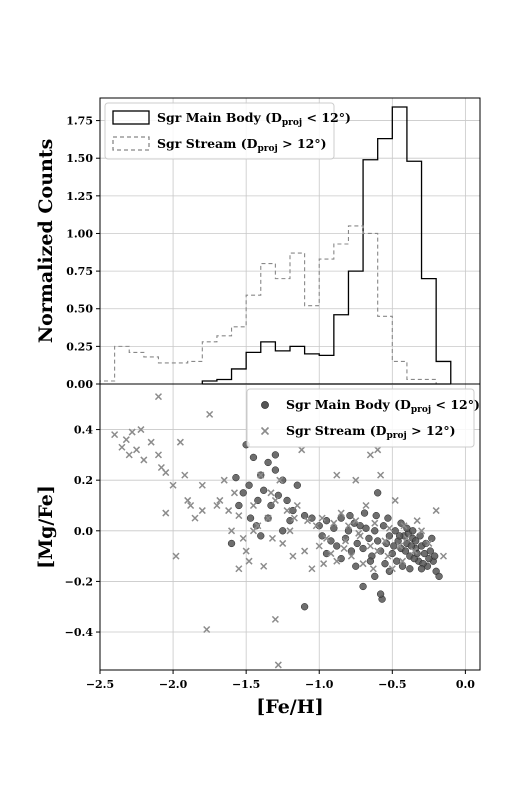 The image size is (505, 807). Describe the element at coordinates (79, 309) in the screenshot. I see `histogram-y-tick-label: 0.50` at that location.